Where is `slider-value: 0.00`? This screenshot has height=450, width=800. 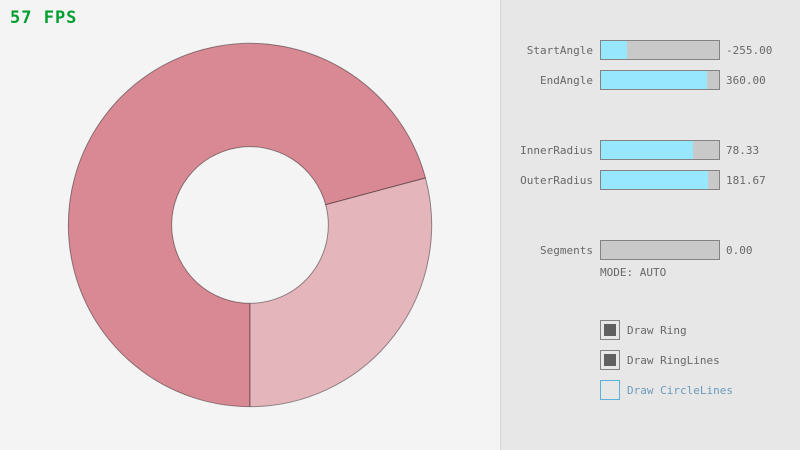
slider-value: 0.00 is located at coordinates (739, 250).